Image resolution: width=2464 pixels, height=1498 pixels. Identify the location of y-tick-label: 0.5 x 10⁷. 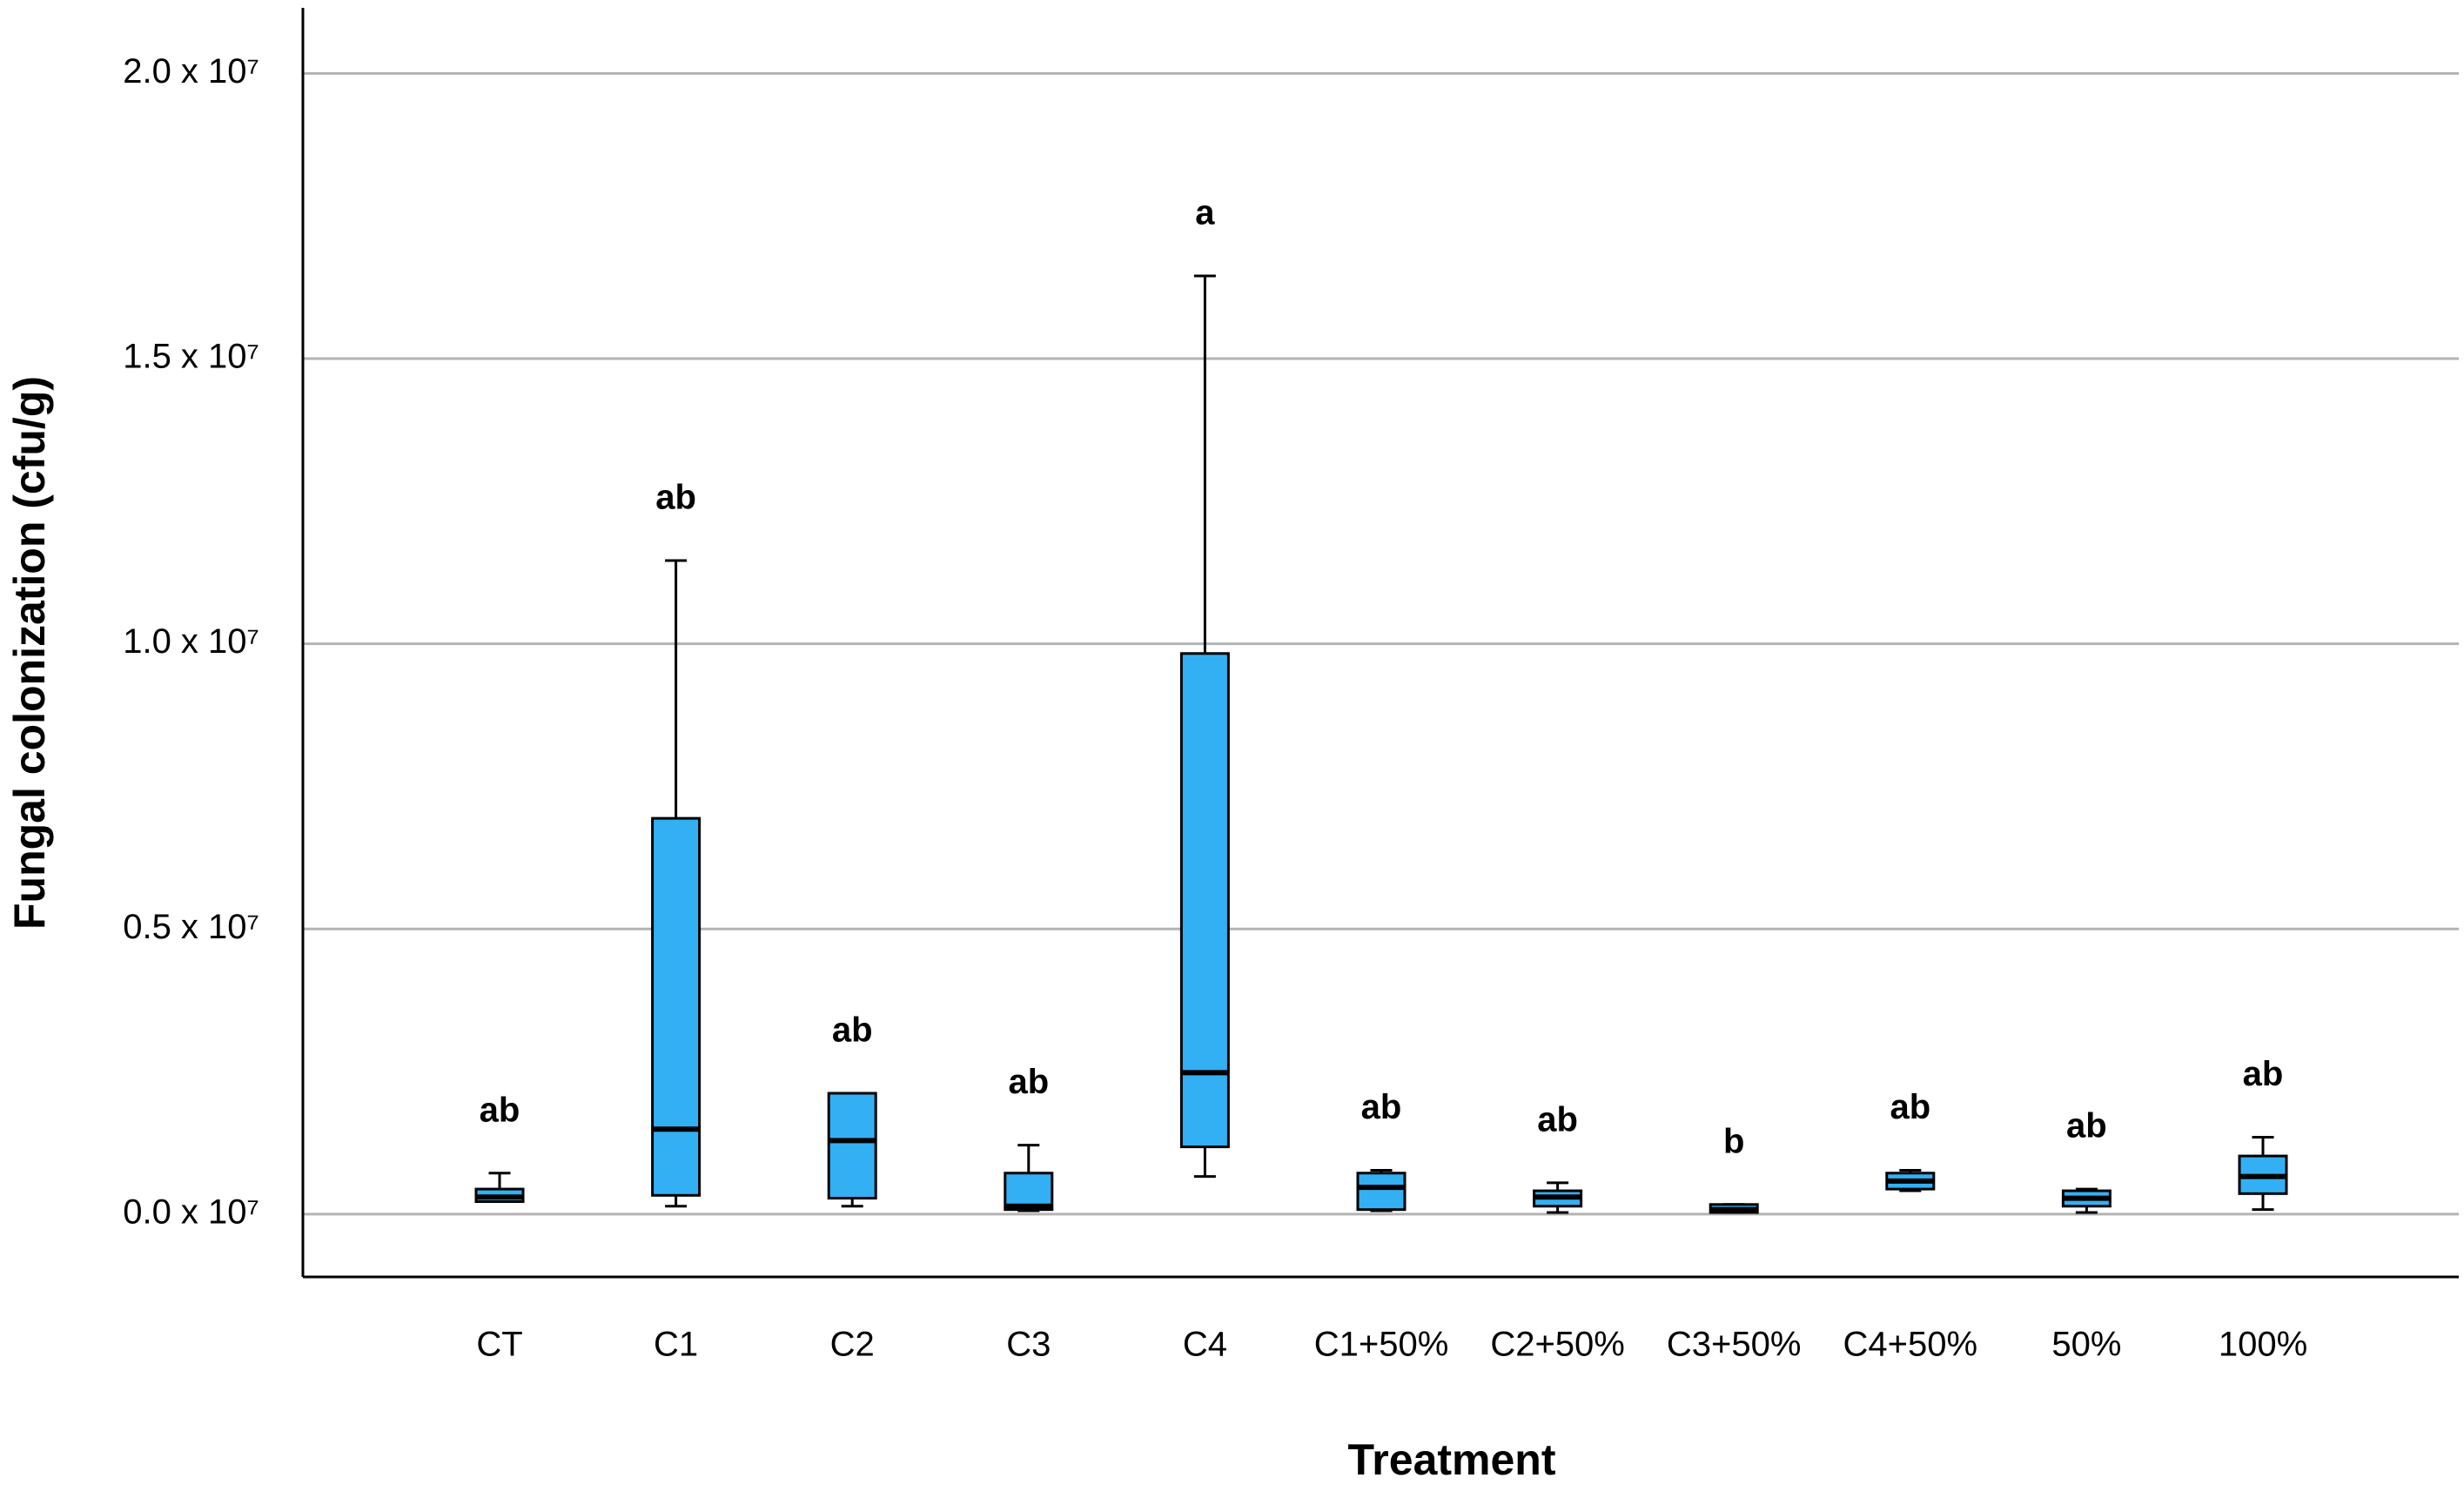
(191, 927).